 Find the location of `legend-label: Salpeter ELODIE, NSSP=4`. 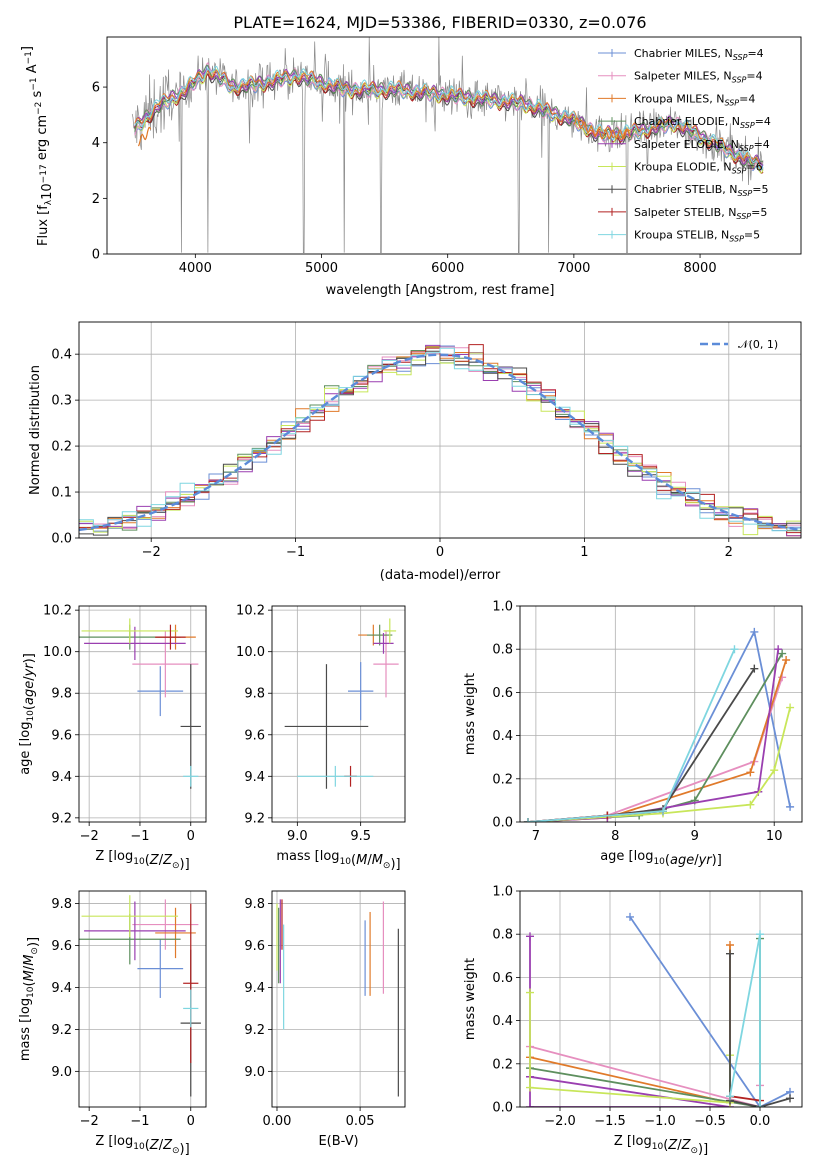

legend-label: Salpeter ELODIE, NSSP=4 is located at coordinates (702, 145).